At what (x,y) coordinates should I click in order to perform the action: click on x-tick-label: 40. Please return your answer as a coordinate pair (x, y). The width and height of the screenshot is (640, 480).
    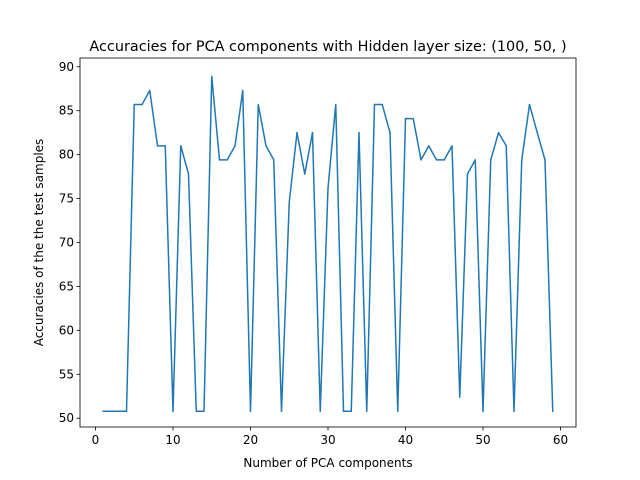
    Looking at the image, I should click on (405, 440).